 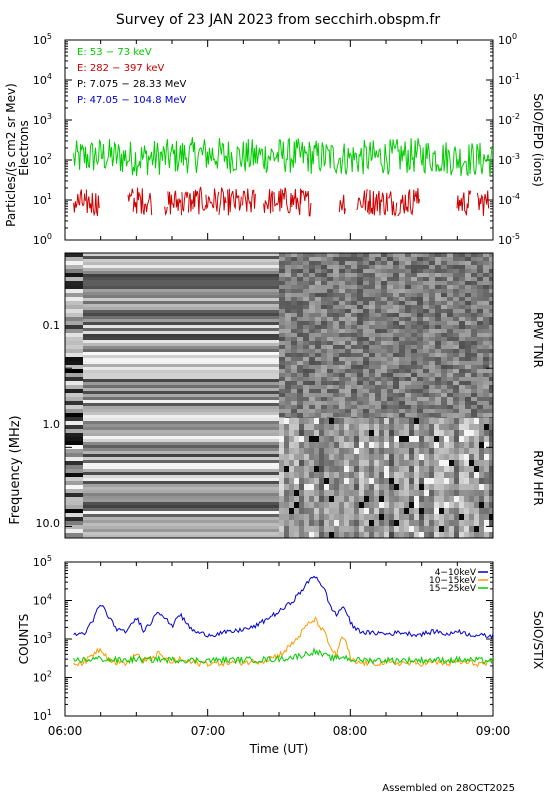 I want to click on particles-left-tick-4: 10⁴, so click(x=42, y=79).